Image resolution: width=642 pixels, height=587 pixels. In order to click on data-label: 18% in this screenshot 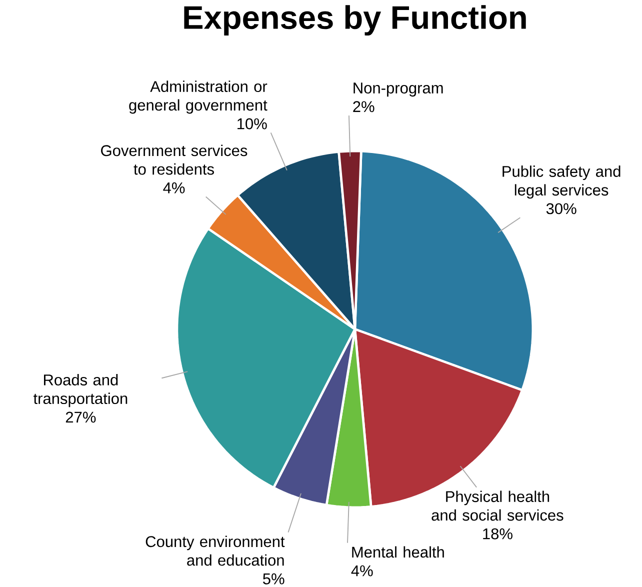, I will do `click(497, 534)`.